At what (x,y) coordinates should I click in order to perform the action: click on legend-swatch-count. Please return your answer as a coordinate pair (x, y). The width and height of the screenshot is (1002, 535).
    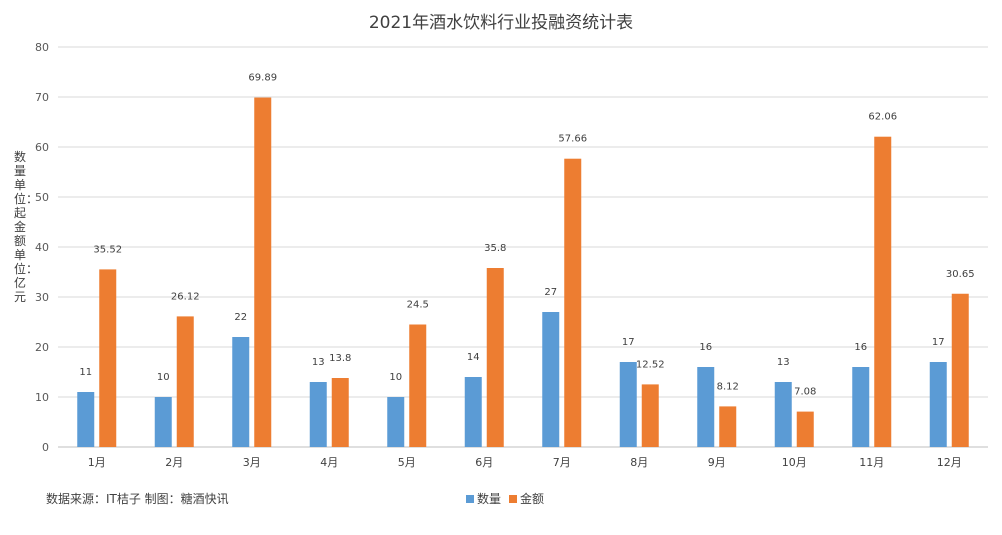
    Looking at the image, I should click on (470, 498).